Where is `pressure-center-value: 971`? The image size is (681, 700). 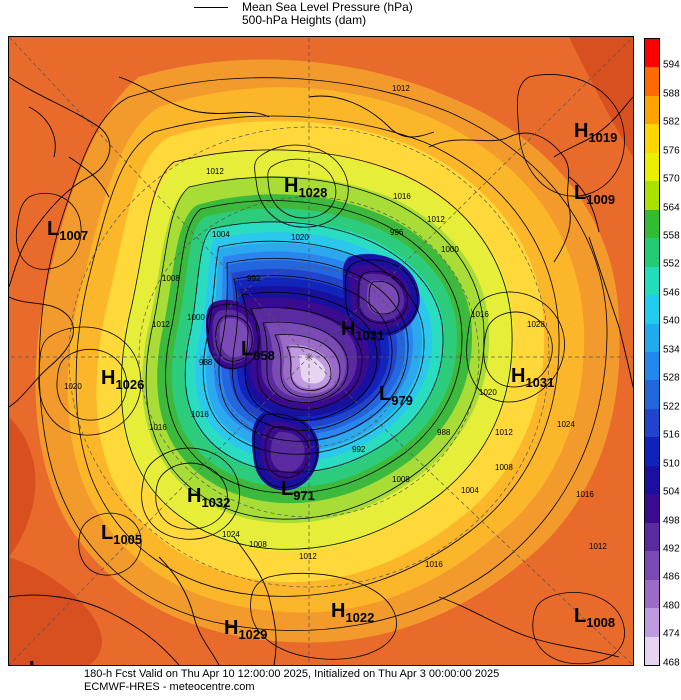 pressure-center-value: 971 is located at coordinates (304, 495).